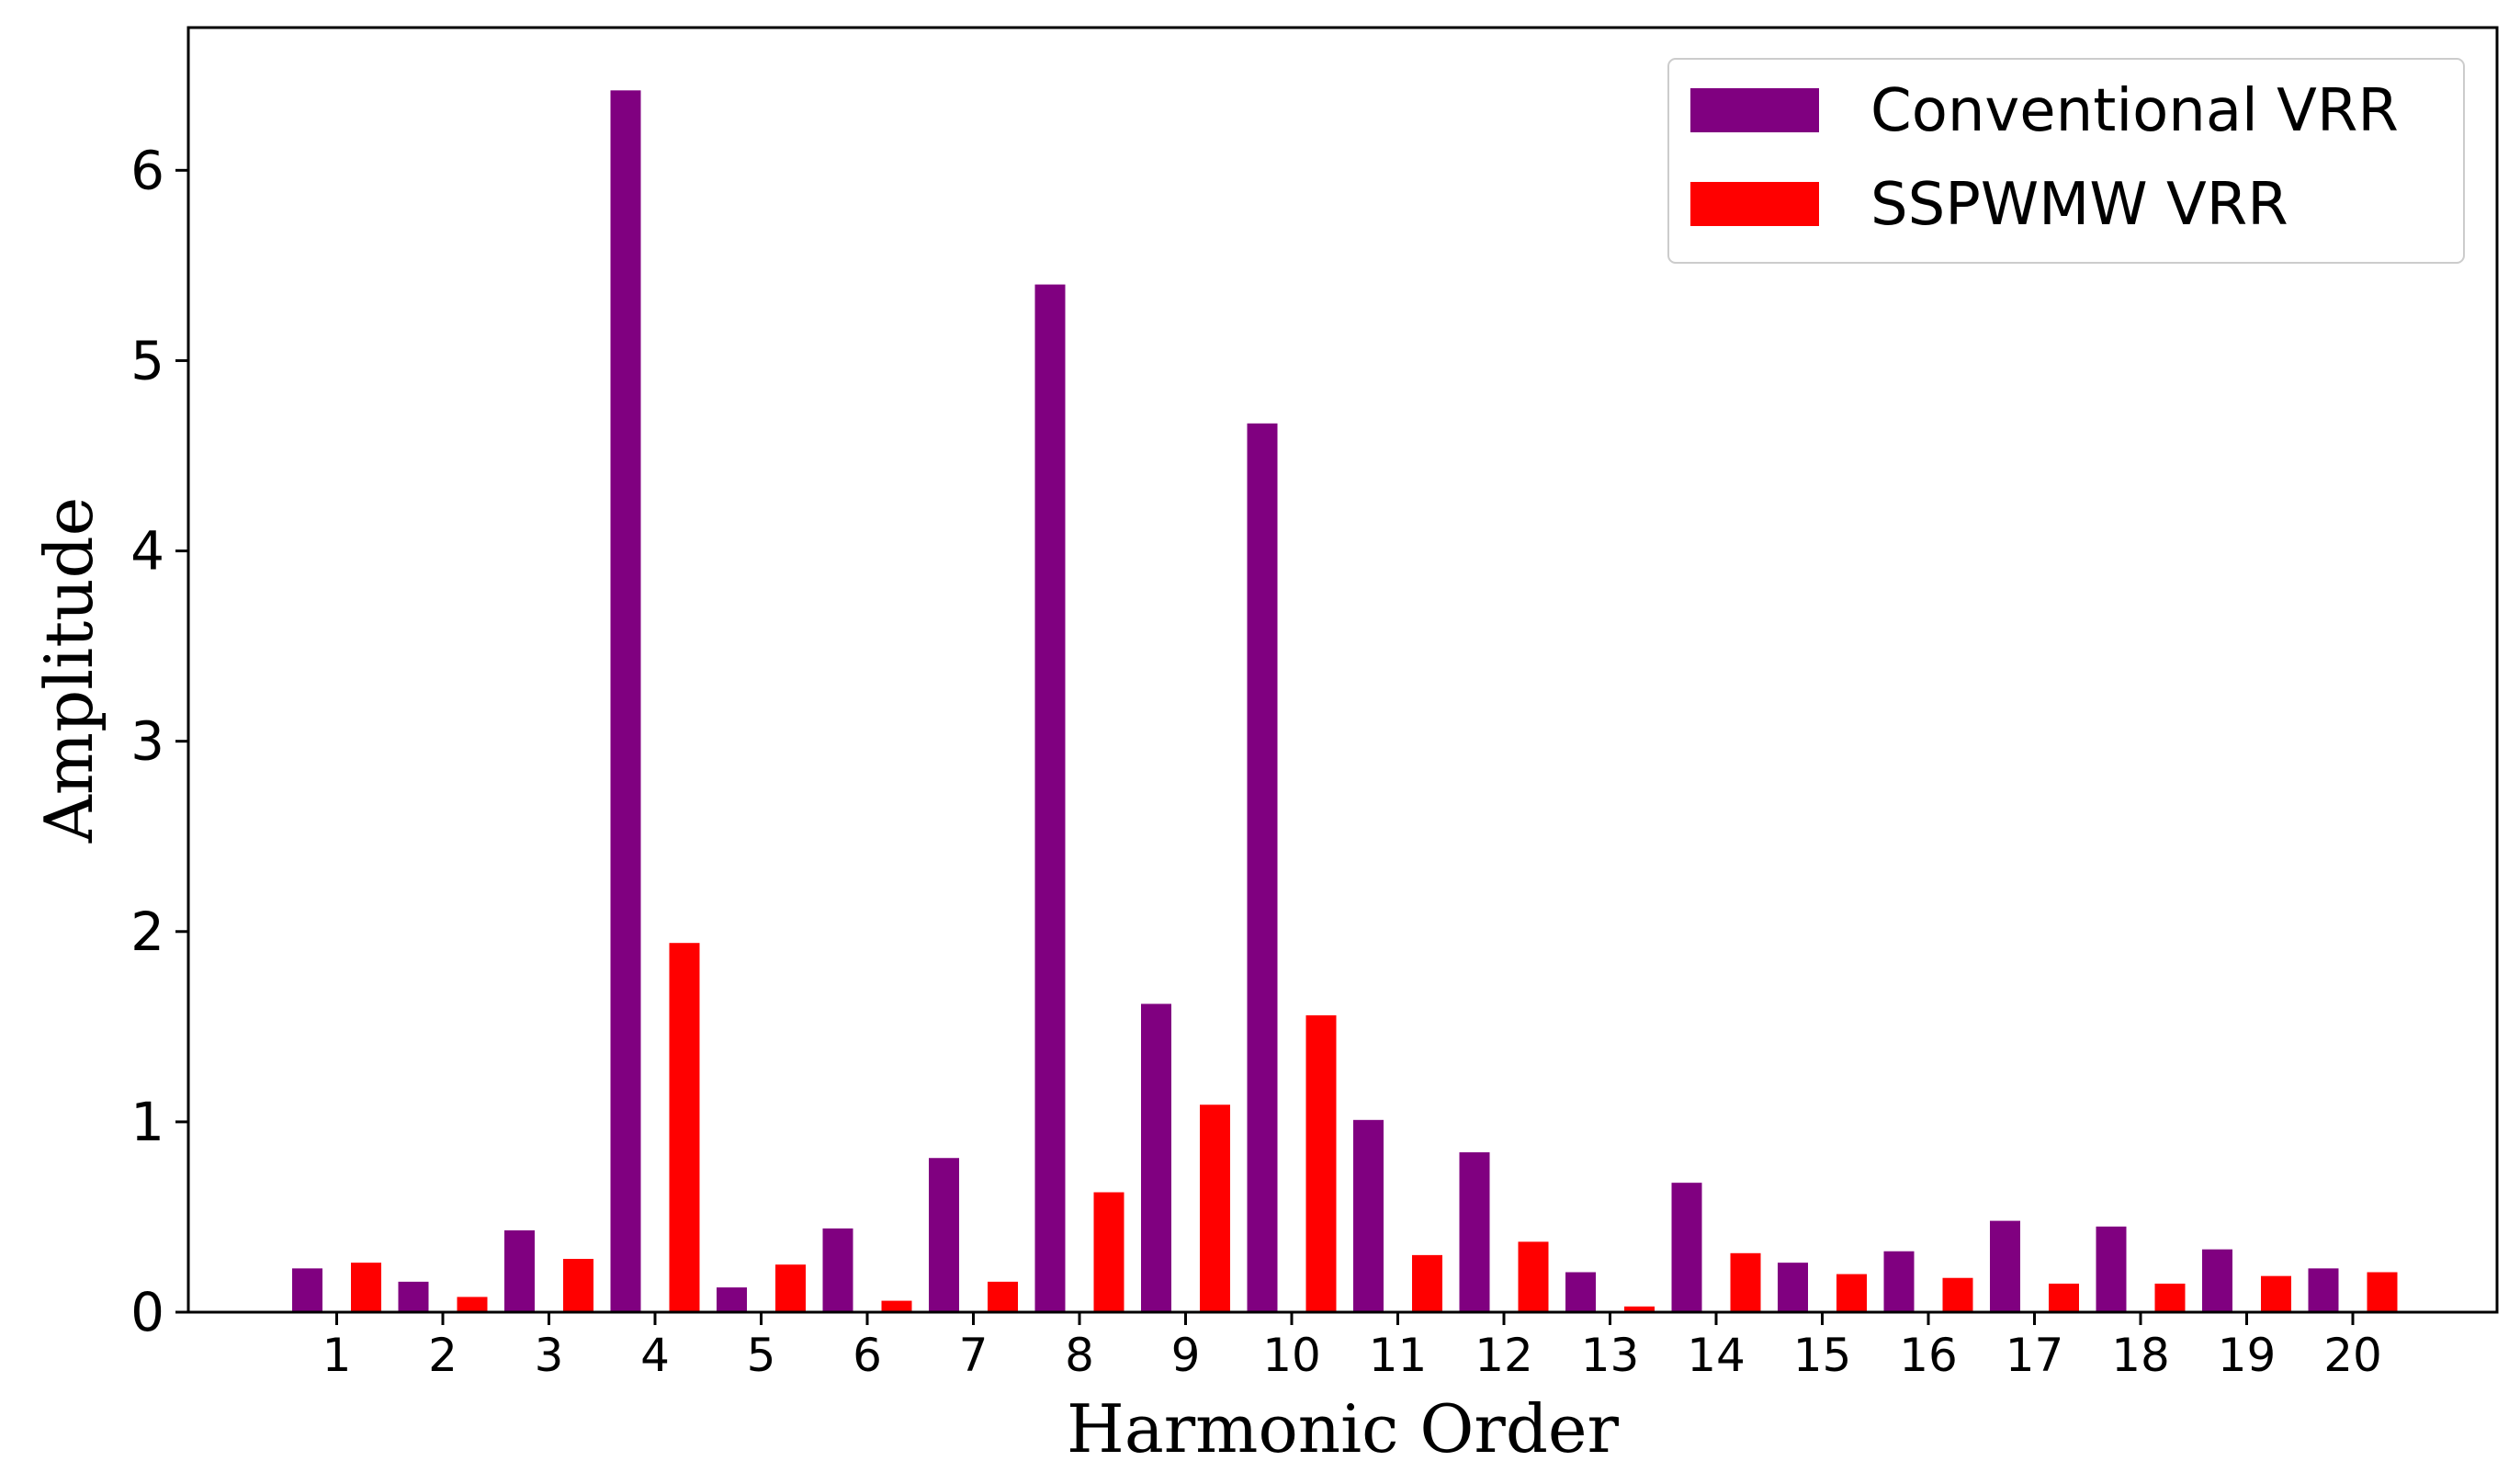  What do you see at coordinates (1079, 1355) in the screenshot?
I see `x-tick-label: 8` at bounding box center [1079, 1355].